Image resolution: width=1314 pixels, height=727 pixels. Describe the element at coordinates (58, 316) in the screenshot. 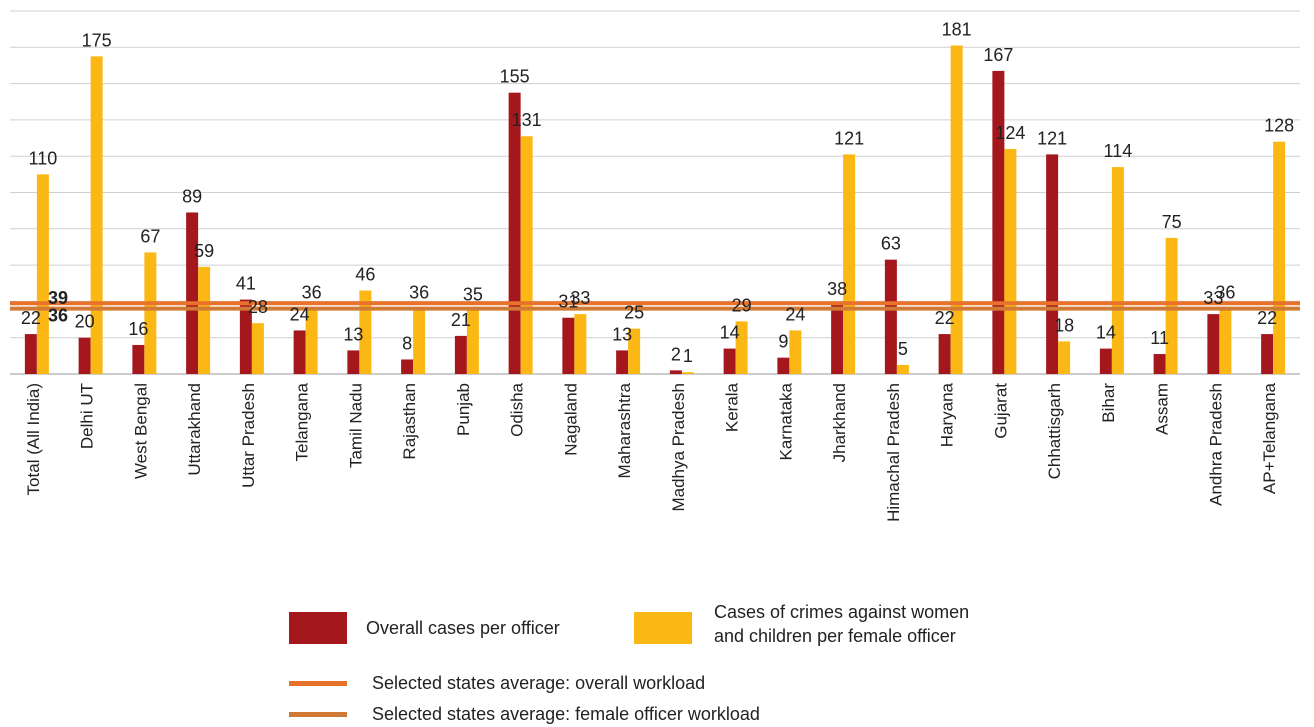

I see `avg-label-female: 36` at that location.